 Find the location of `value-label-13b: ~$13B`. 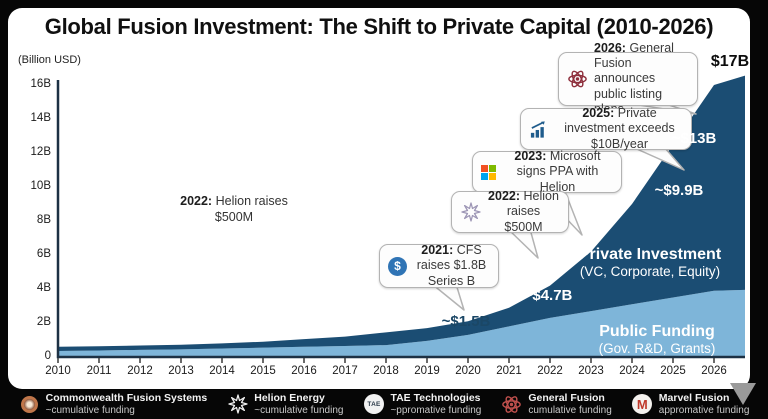

value-label-13b: ~$13B is located at coordinates (694, 138).